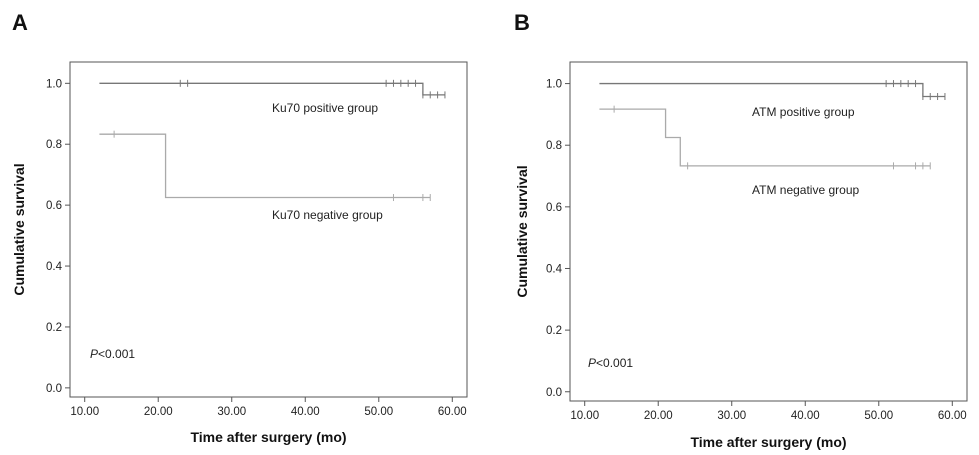 The width and height of the screenshot is (979, 455). What do you see at coordinates (554, 393) in the screenshot?
I see `panel-b-y-tick-label: 0.0` at bounding box center [554, 393].